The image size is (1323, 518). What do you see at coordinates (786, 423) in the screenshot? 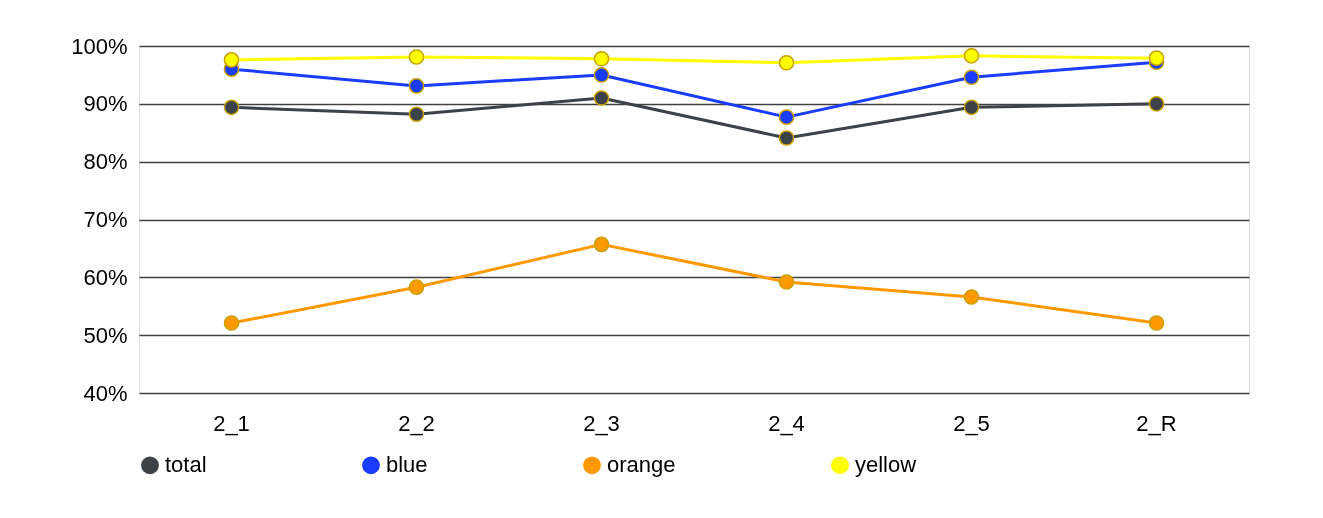
I see `x-tick-label: 2_4` at bounding box center [786, 423].